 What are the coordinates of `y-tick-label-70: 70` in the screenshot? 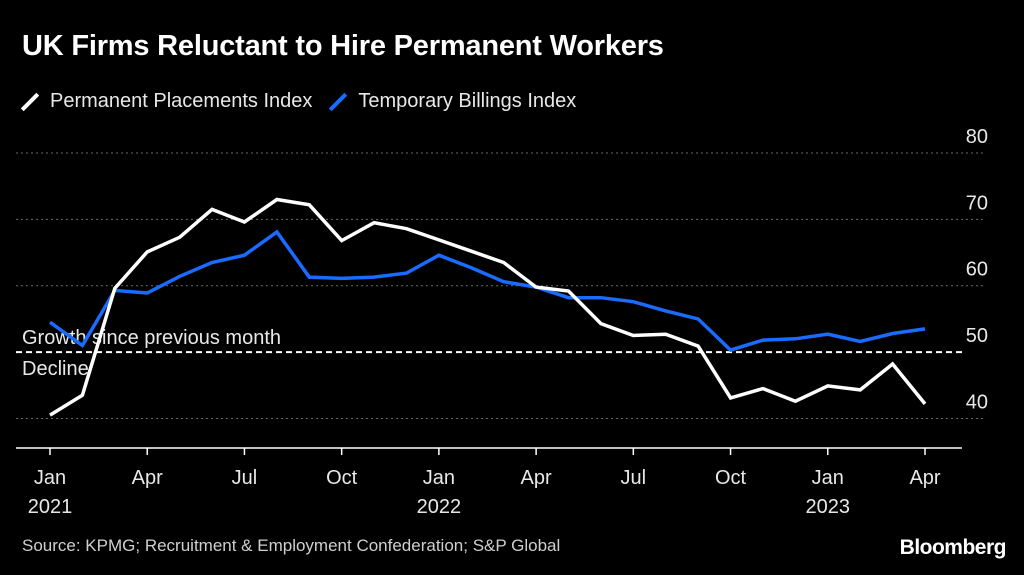 It's located at (977, 203).